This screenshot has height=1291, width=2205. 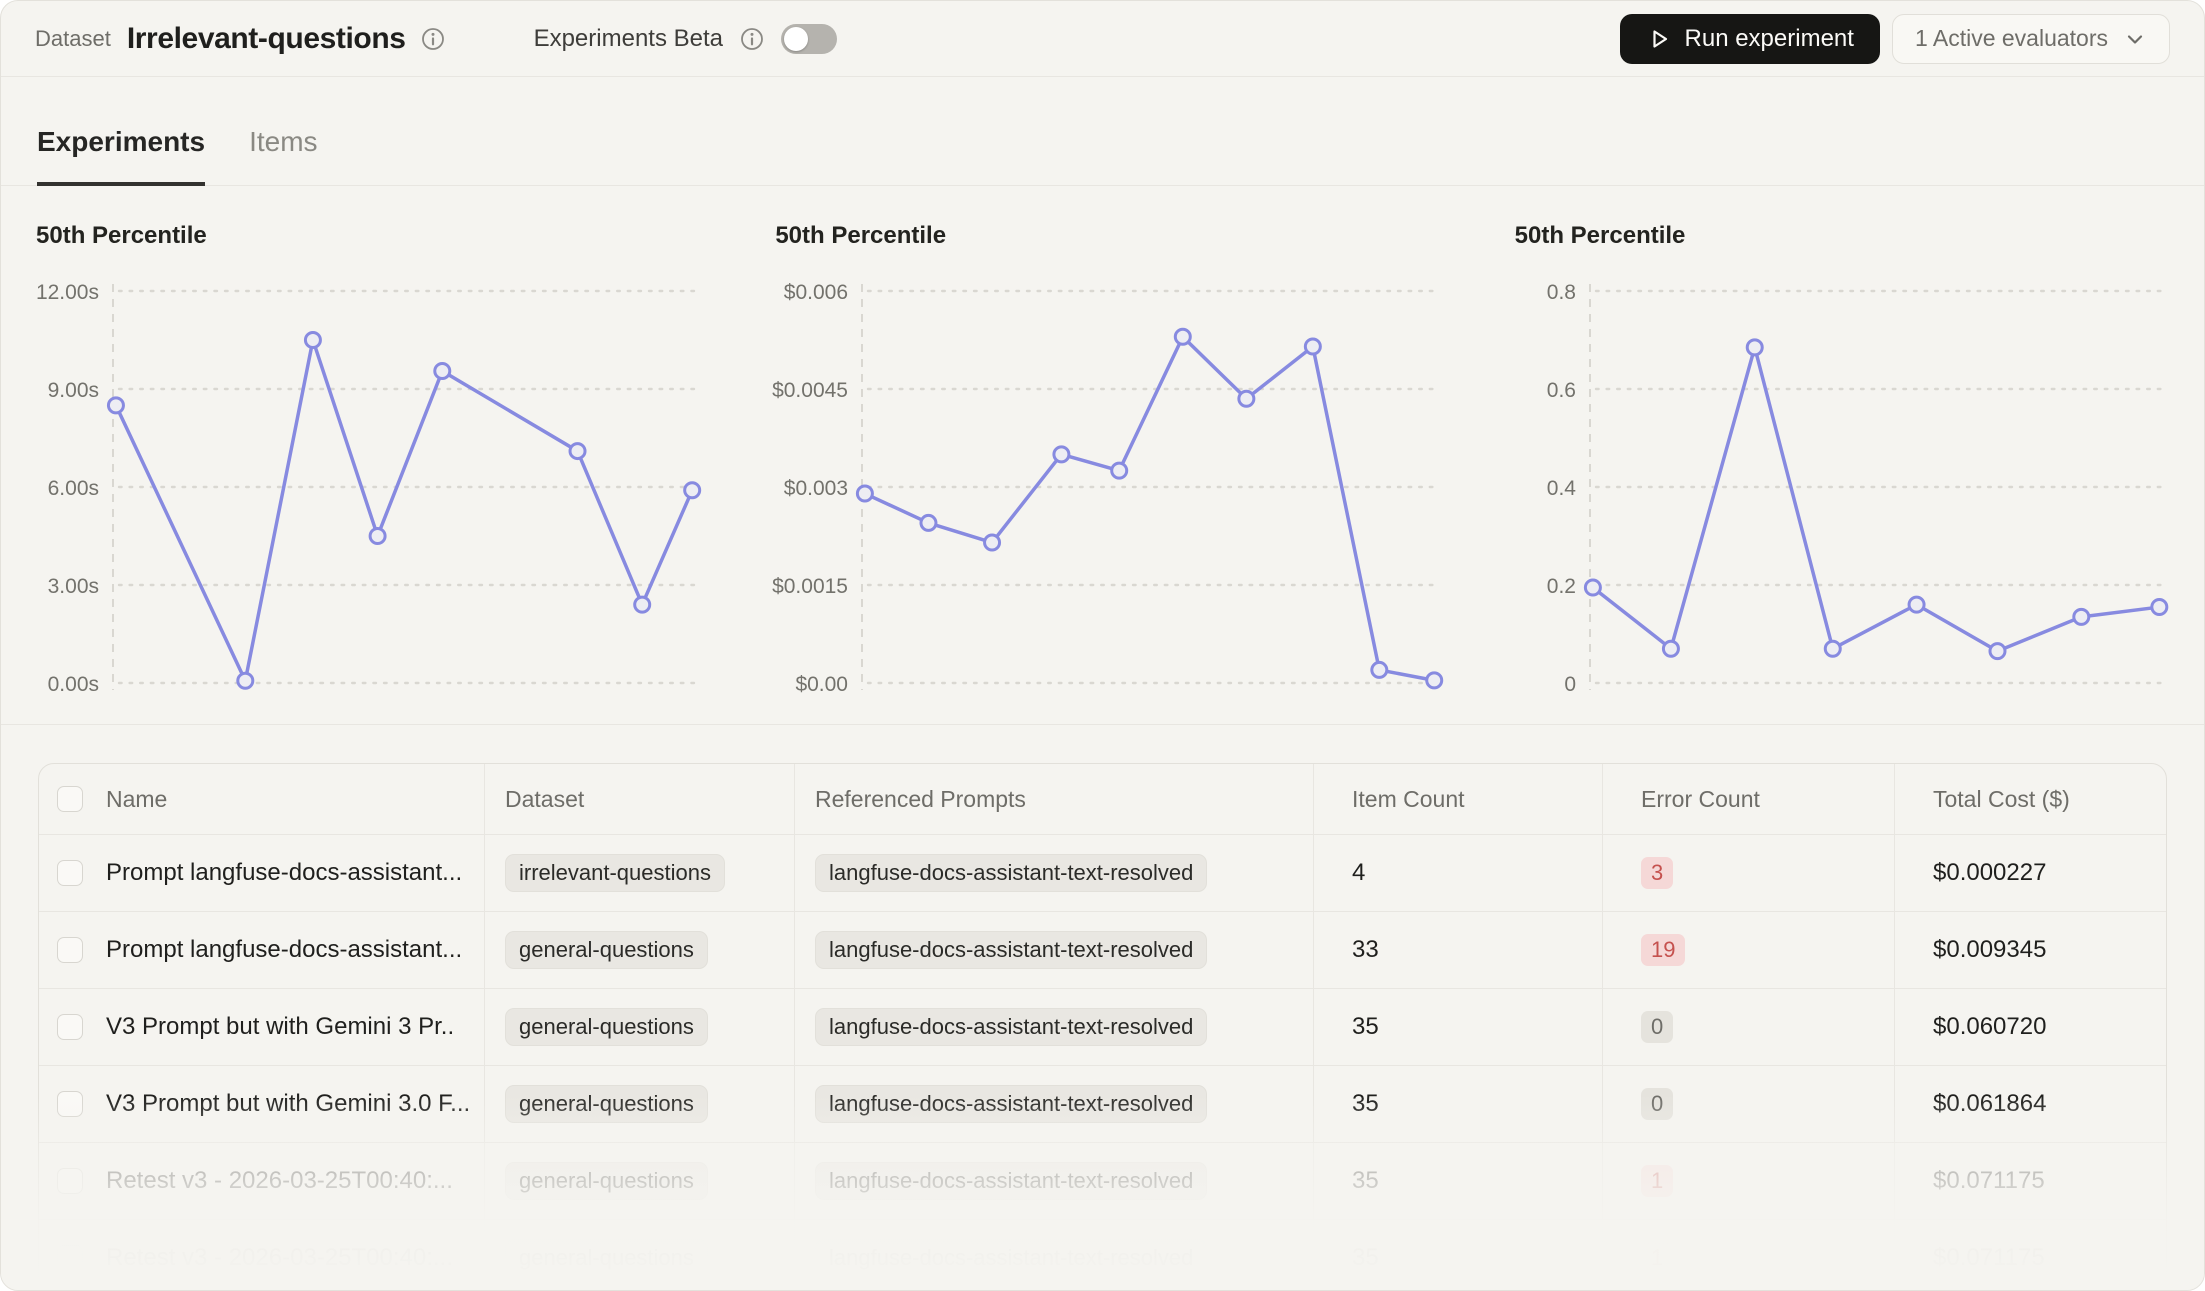 I want to click on y-axis-tick-label: $0.006, so click(x=816, y=292).